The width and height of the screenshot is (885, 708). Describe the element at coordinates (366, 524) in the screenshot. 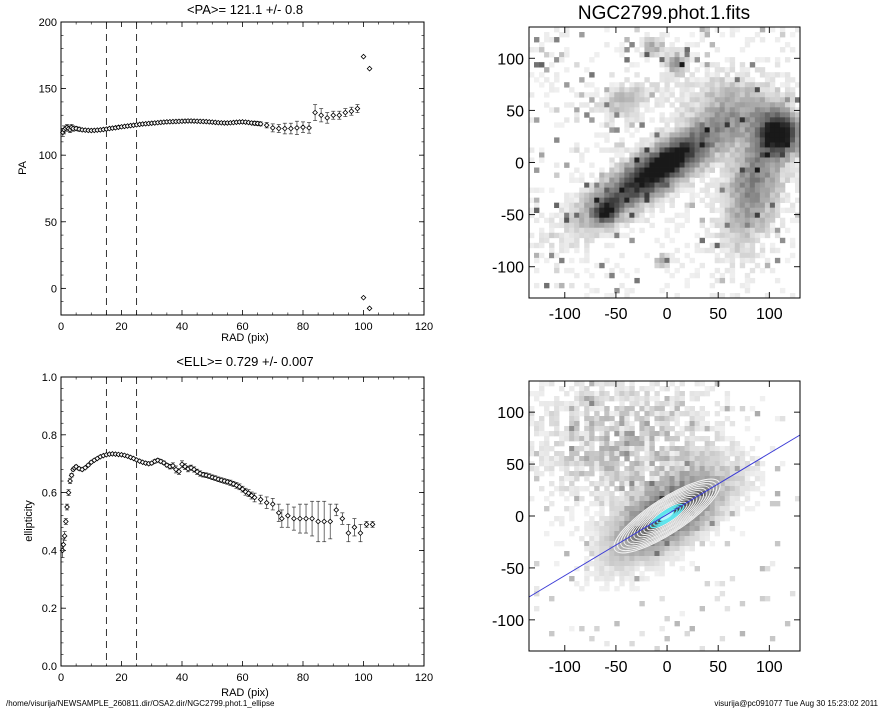

I see `ellipticity-data-point` at that location.